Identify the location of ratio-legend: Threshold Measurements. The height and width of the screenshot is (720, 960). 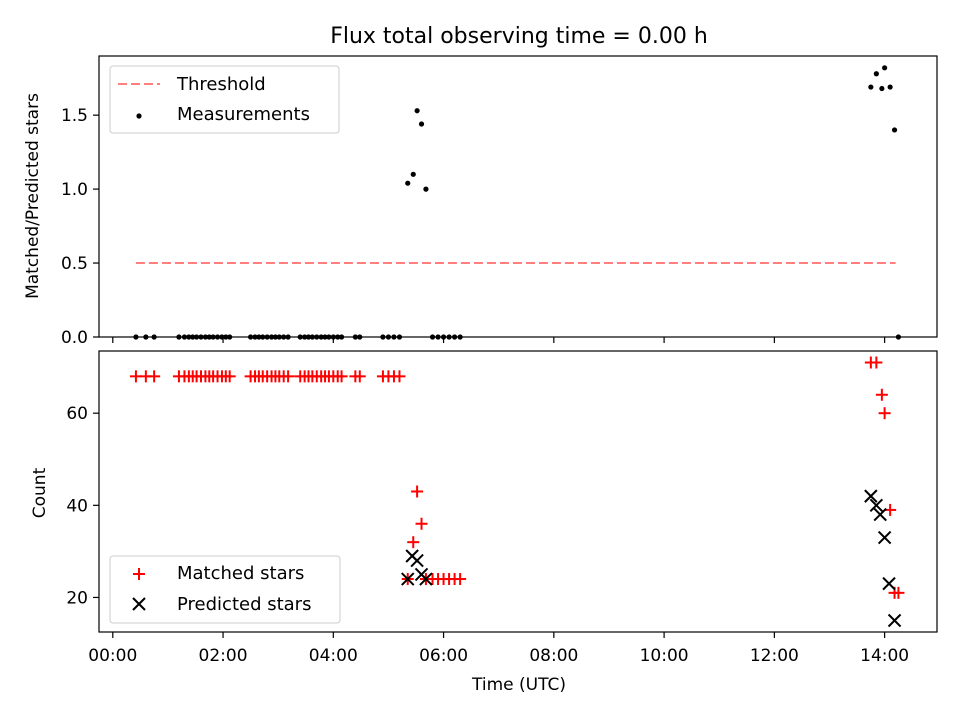
(224, 99).